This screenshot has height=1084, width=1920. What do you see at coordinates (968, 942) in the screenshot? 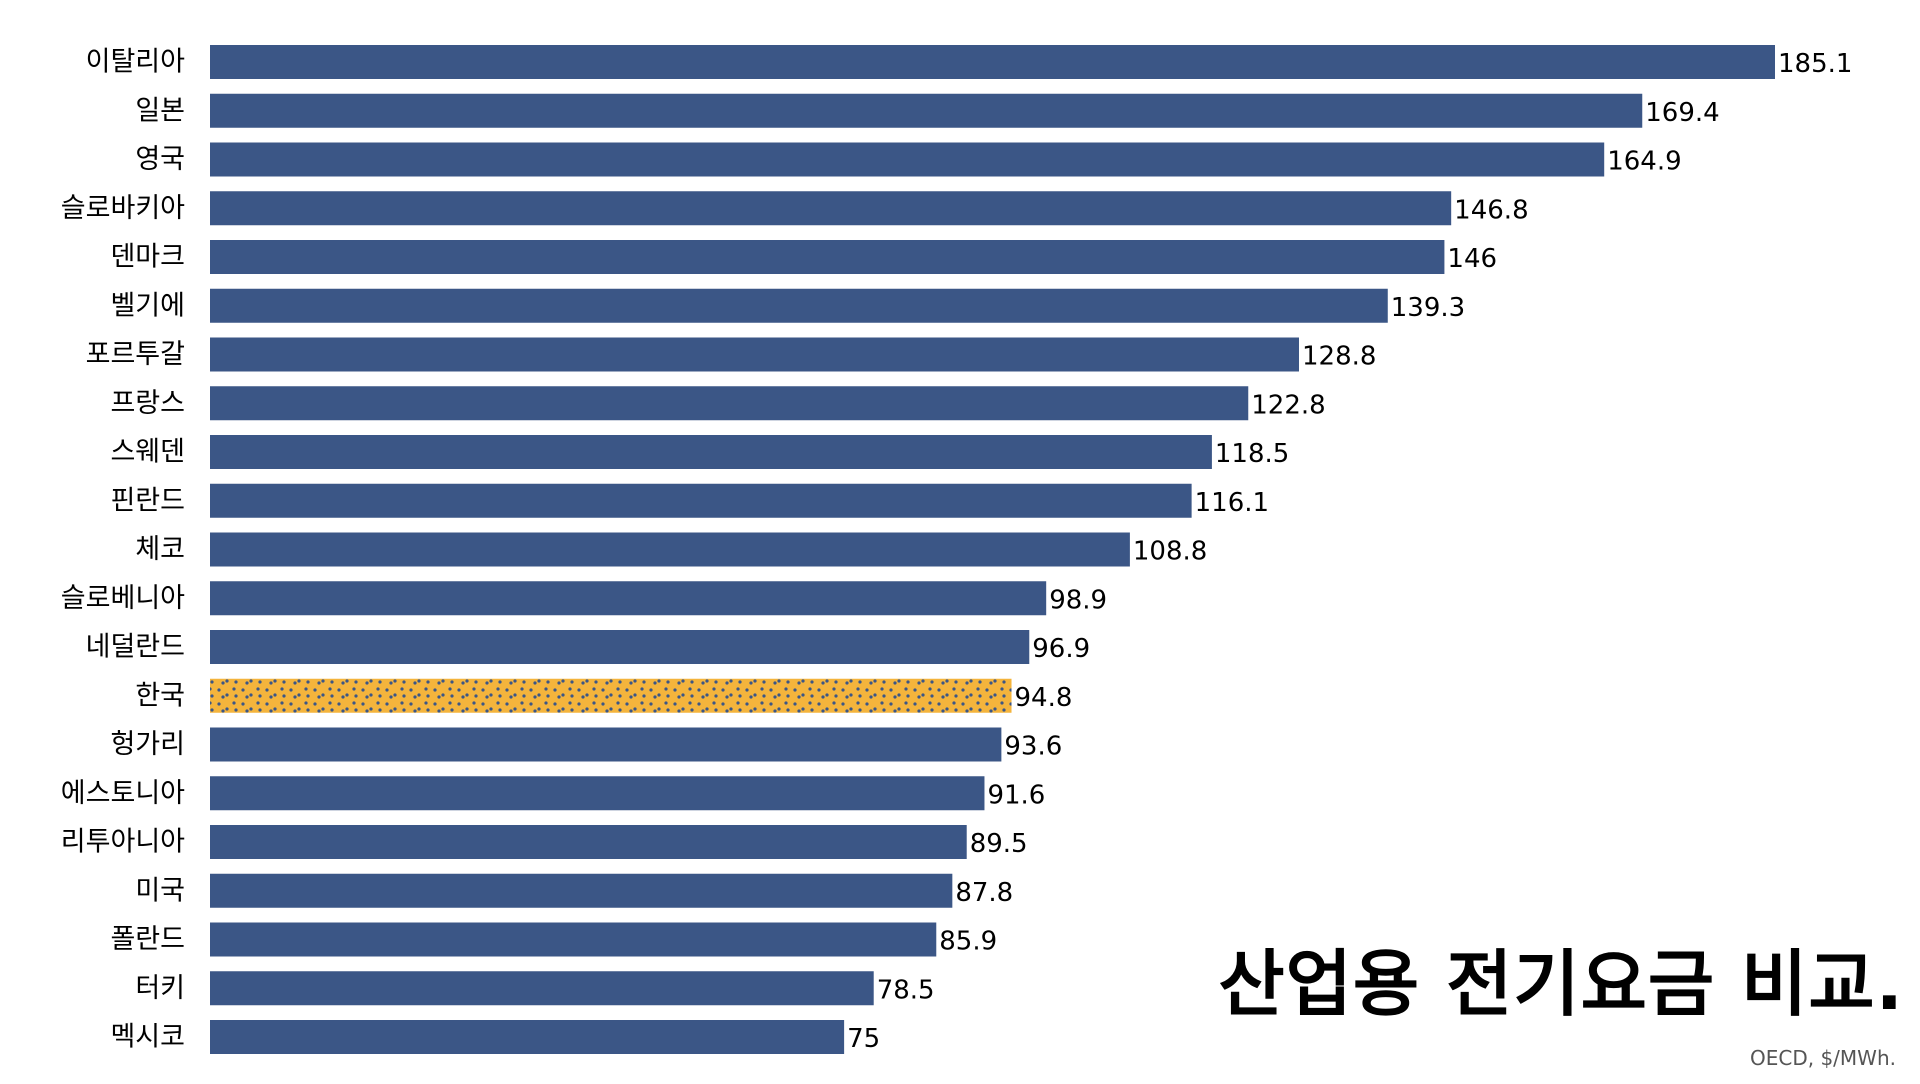
I see `value-label-item-18: 85.9` at bounding box center [968, 942].